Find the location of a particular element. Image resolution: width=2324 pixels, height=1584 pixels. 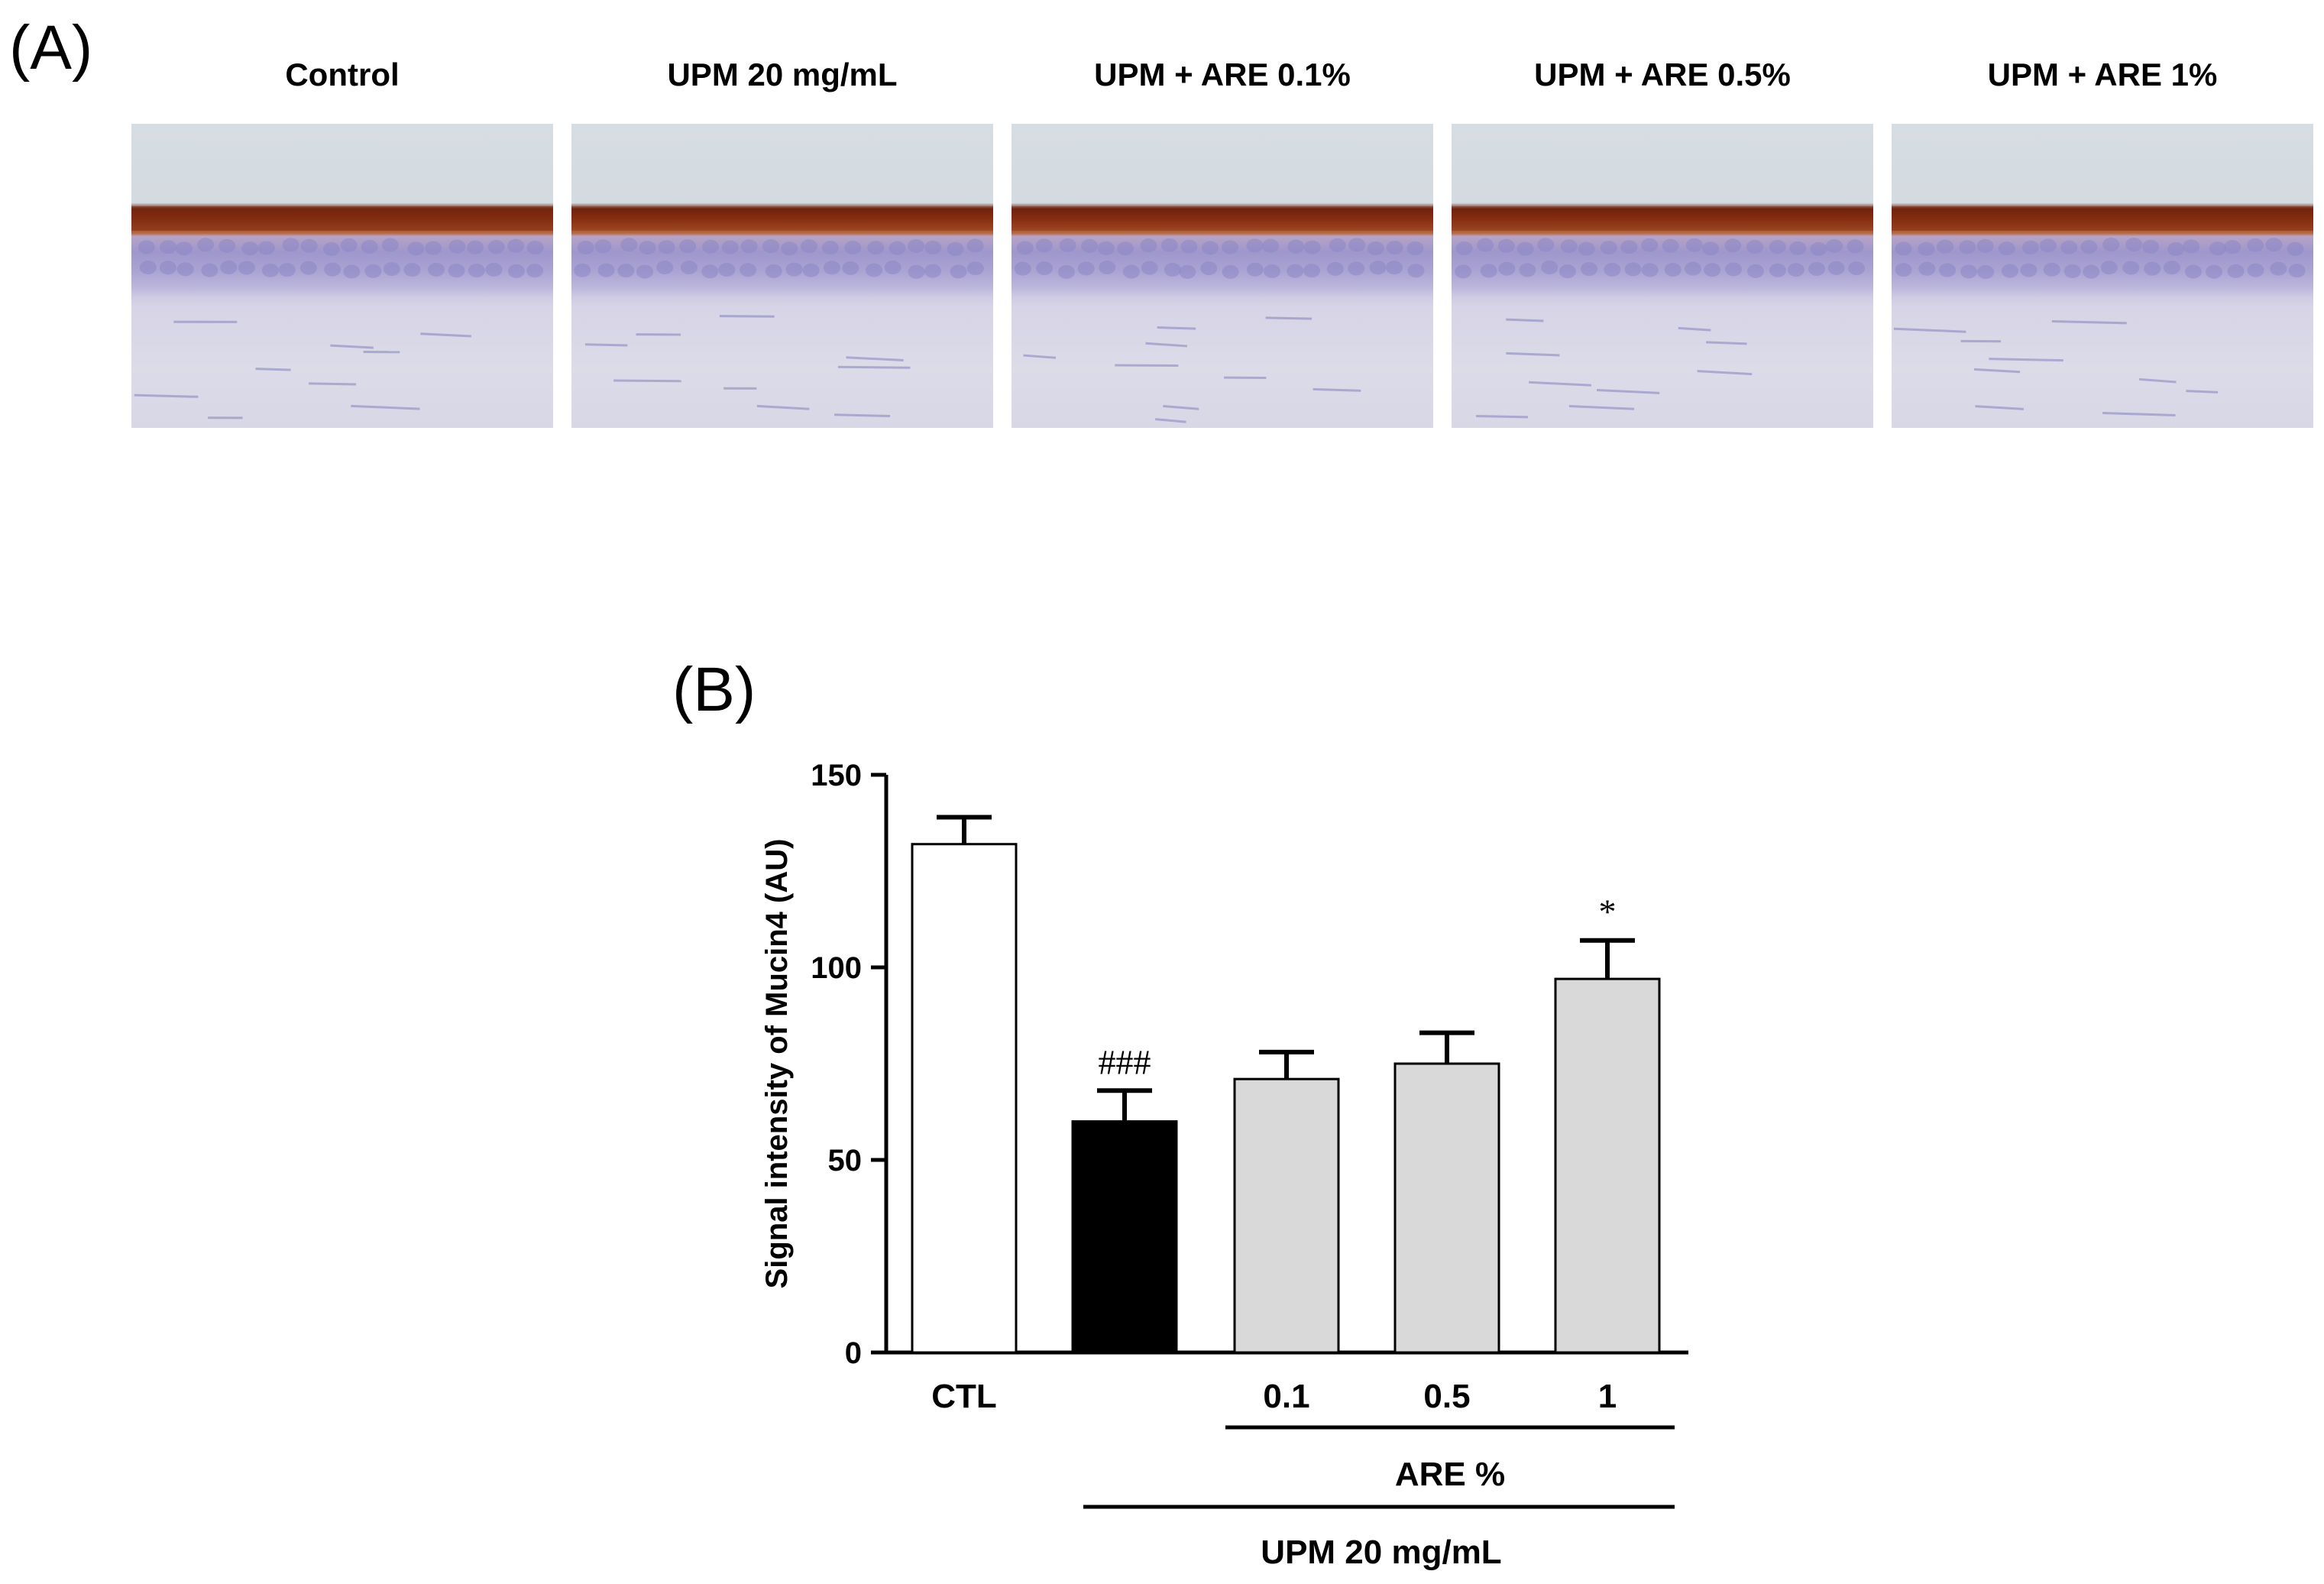

panel-a-label: (A) is located at coordinates (51, 48).